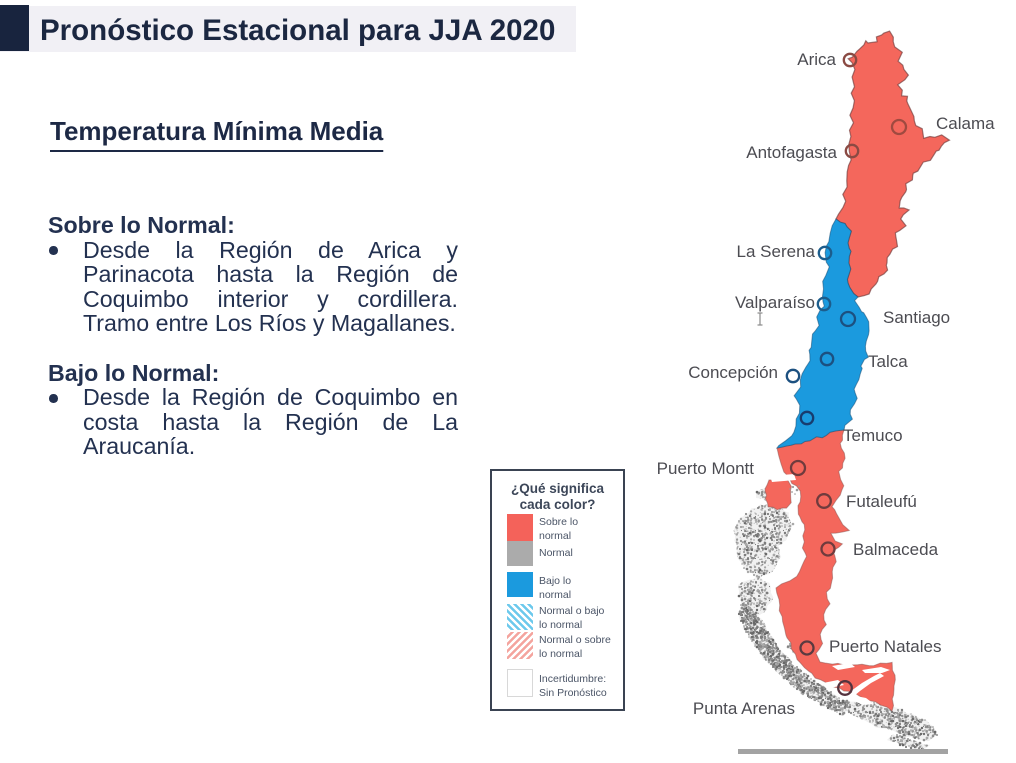 The image size is (1016, 763). Describe the element at coordinates (816, 59) in the screenshot. I see `svg-text: Arica` at that location.